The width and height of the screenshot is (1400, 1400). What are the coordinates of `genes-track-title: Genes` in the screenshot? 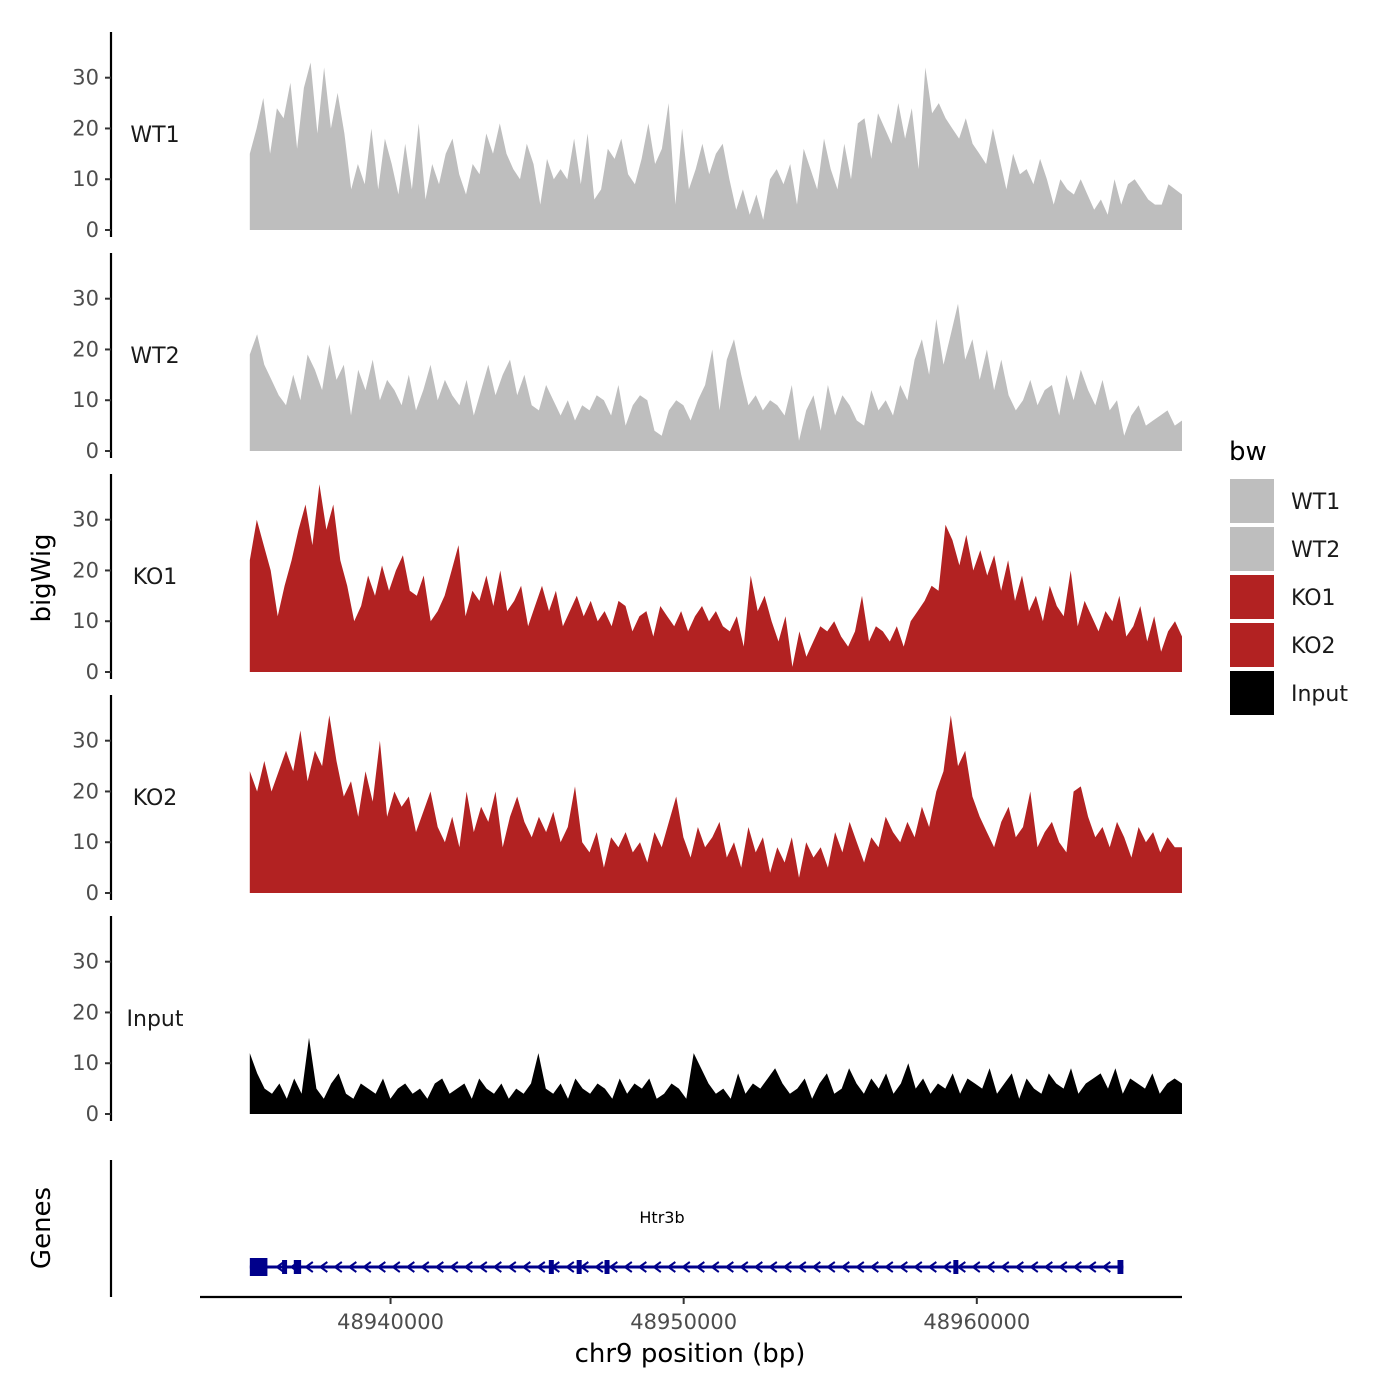 It's located at (42, 1228).